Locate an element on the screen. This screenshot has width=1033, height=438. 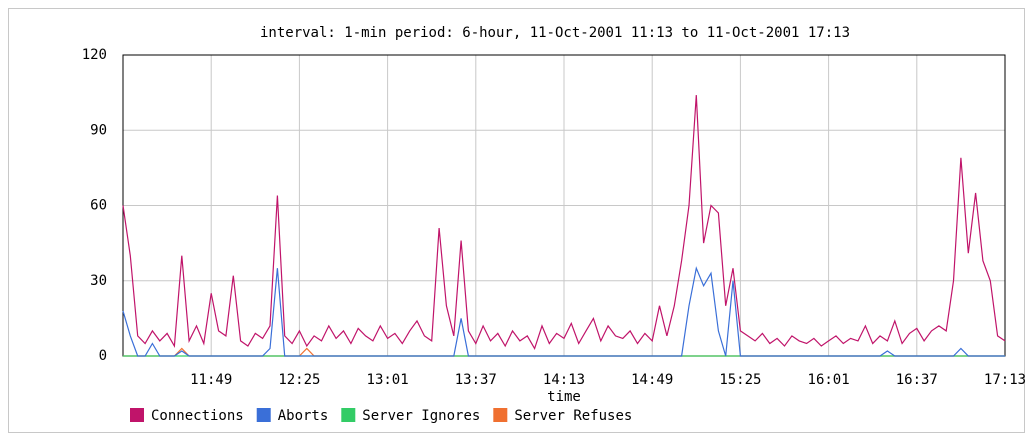
x-tick-label: 16:01 is located at coordinates (829, 380).